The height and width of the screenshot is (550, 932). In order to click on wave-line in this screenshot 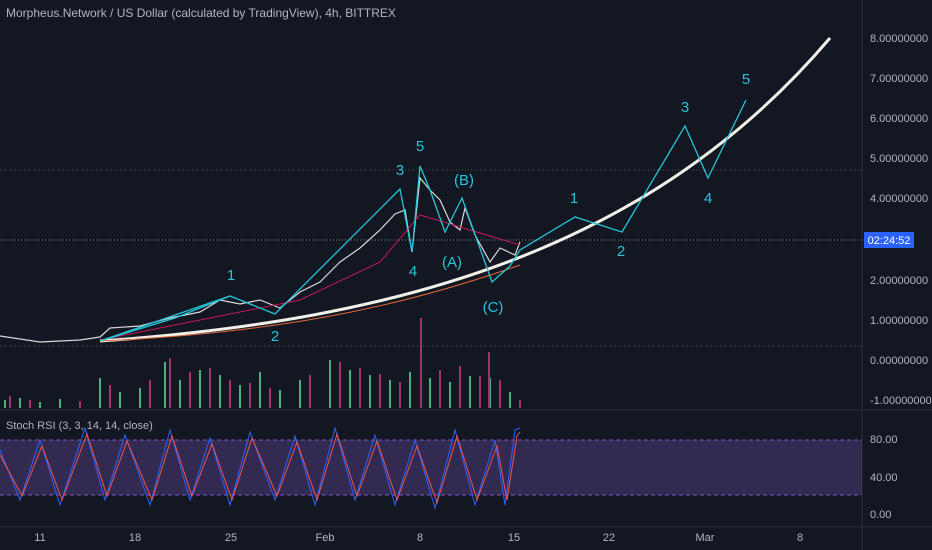, I will do `click(165, 318)`.